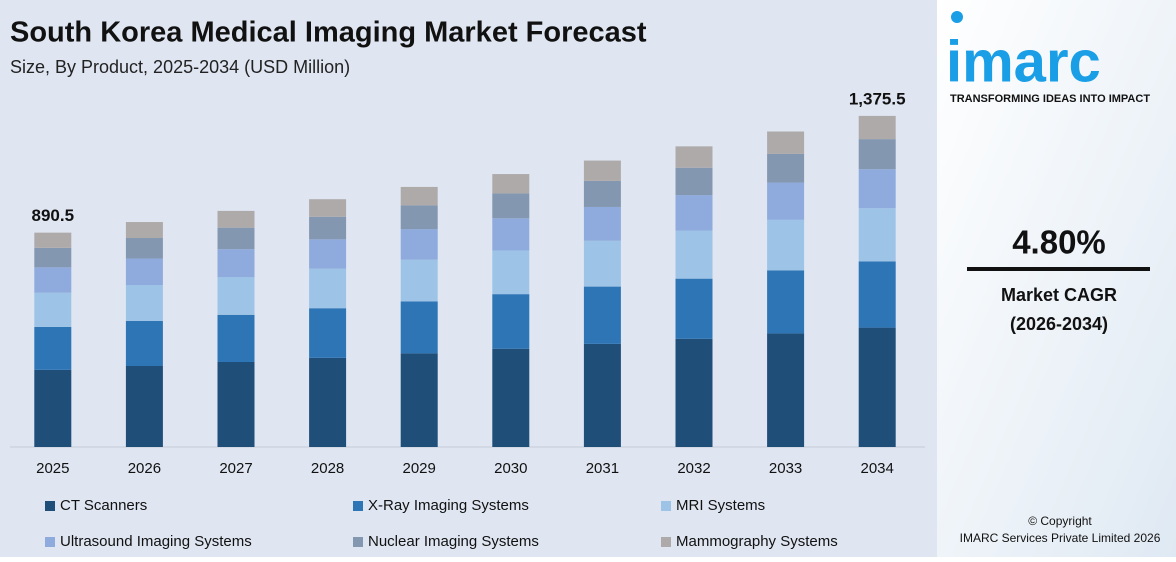 This screenshot has height=562, width=1176. I want to click on tagline: TRANSFORMING IDEAS INTO IMPACT, so click(1050, 99).